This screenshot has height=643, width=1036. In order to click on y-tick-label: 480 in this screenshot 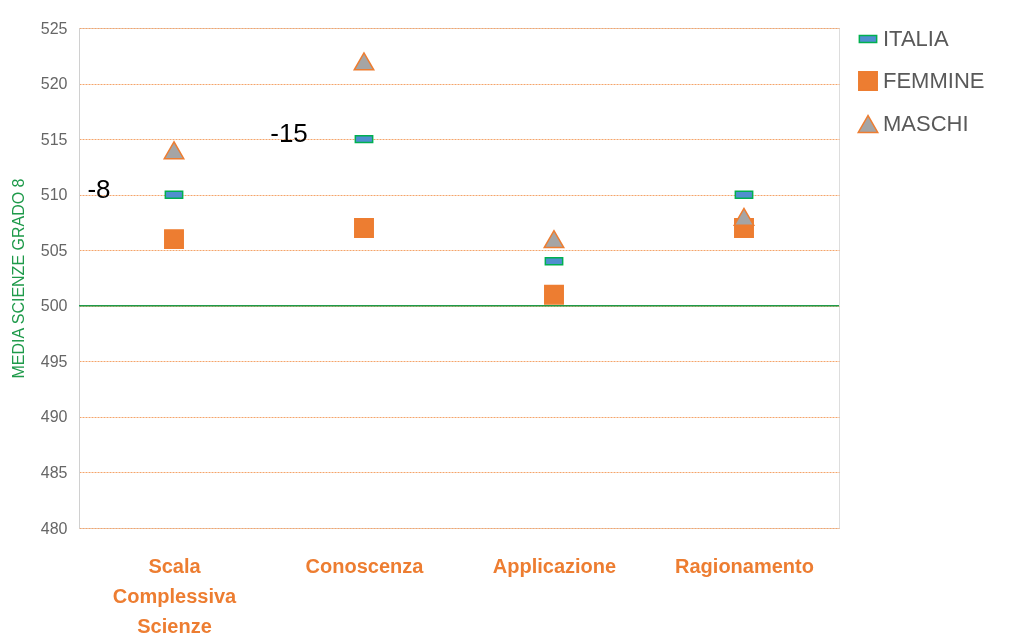, I will do `click(54, 528)`.